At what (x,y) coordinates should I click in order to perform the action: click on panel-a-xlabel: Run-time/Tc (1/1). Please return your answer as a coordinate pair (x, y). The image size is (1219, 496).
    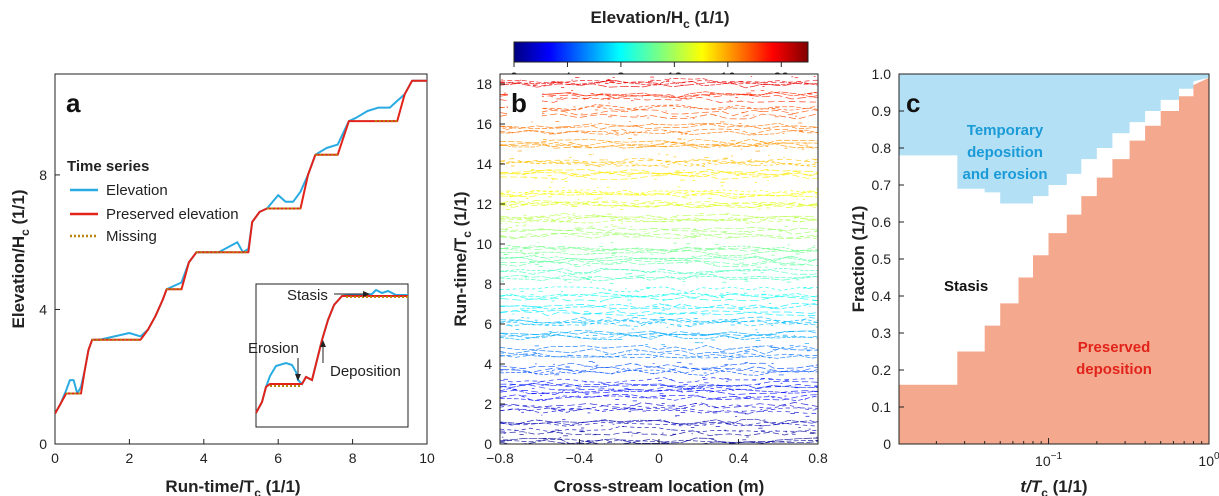
    Looking at the image, I should click on (232, 486).